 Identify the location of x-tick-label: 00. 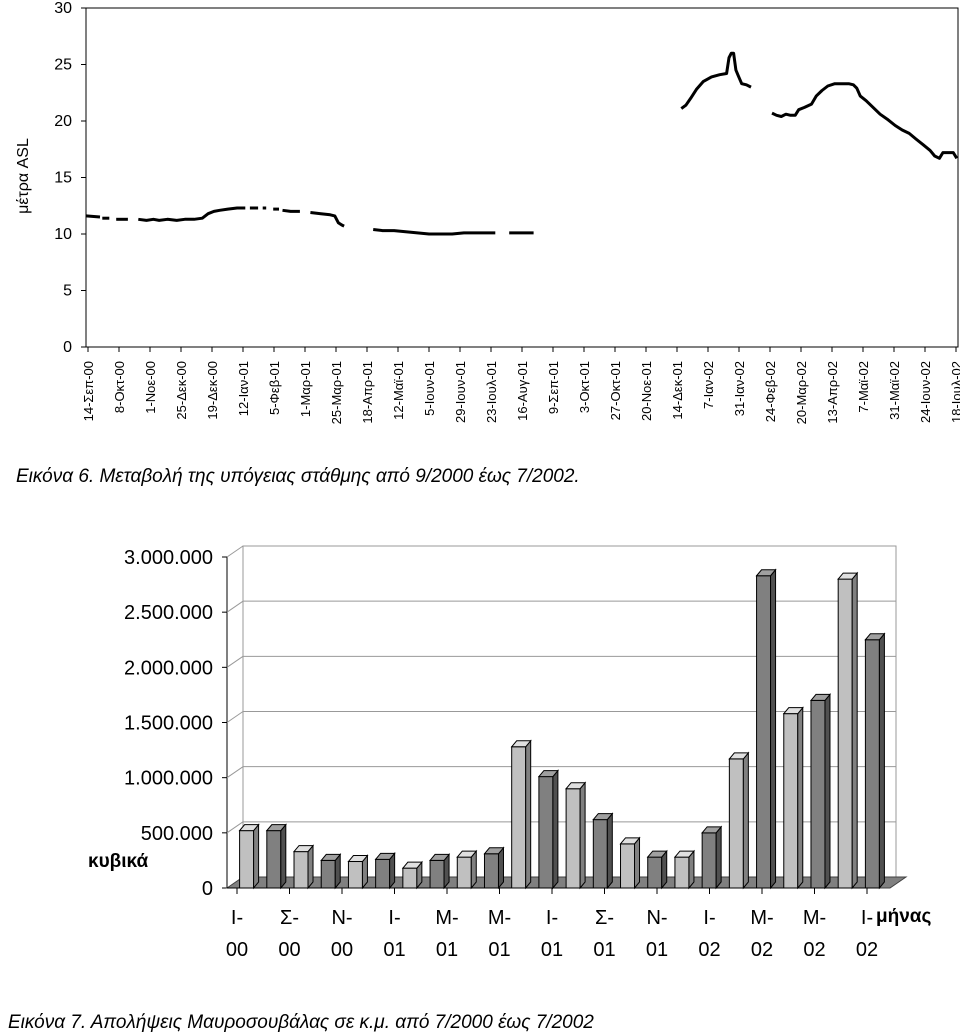
(342, 950).